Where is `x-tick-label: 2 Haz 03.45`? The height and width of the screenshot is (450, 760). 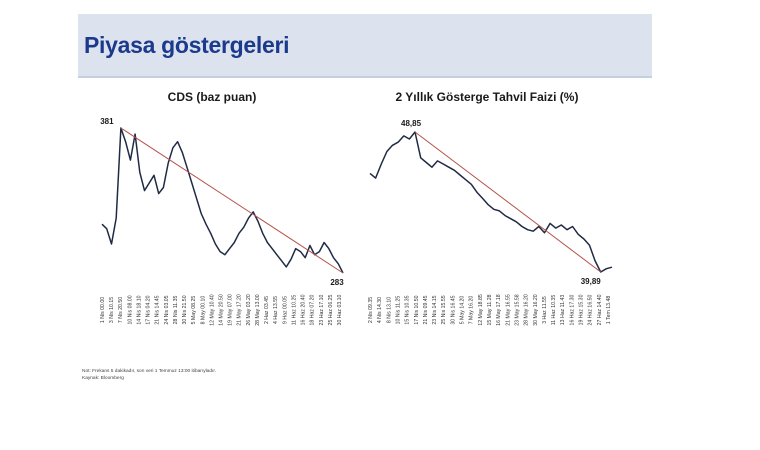 x-tick-label: 2 Haz 03.45 is located at coordinates (267, 310).